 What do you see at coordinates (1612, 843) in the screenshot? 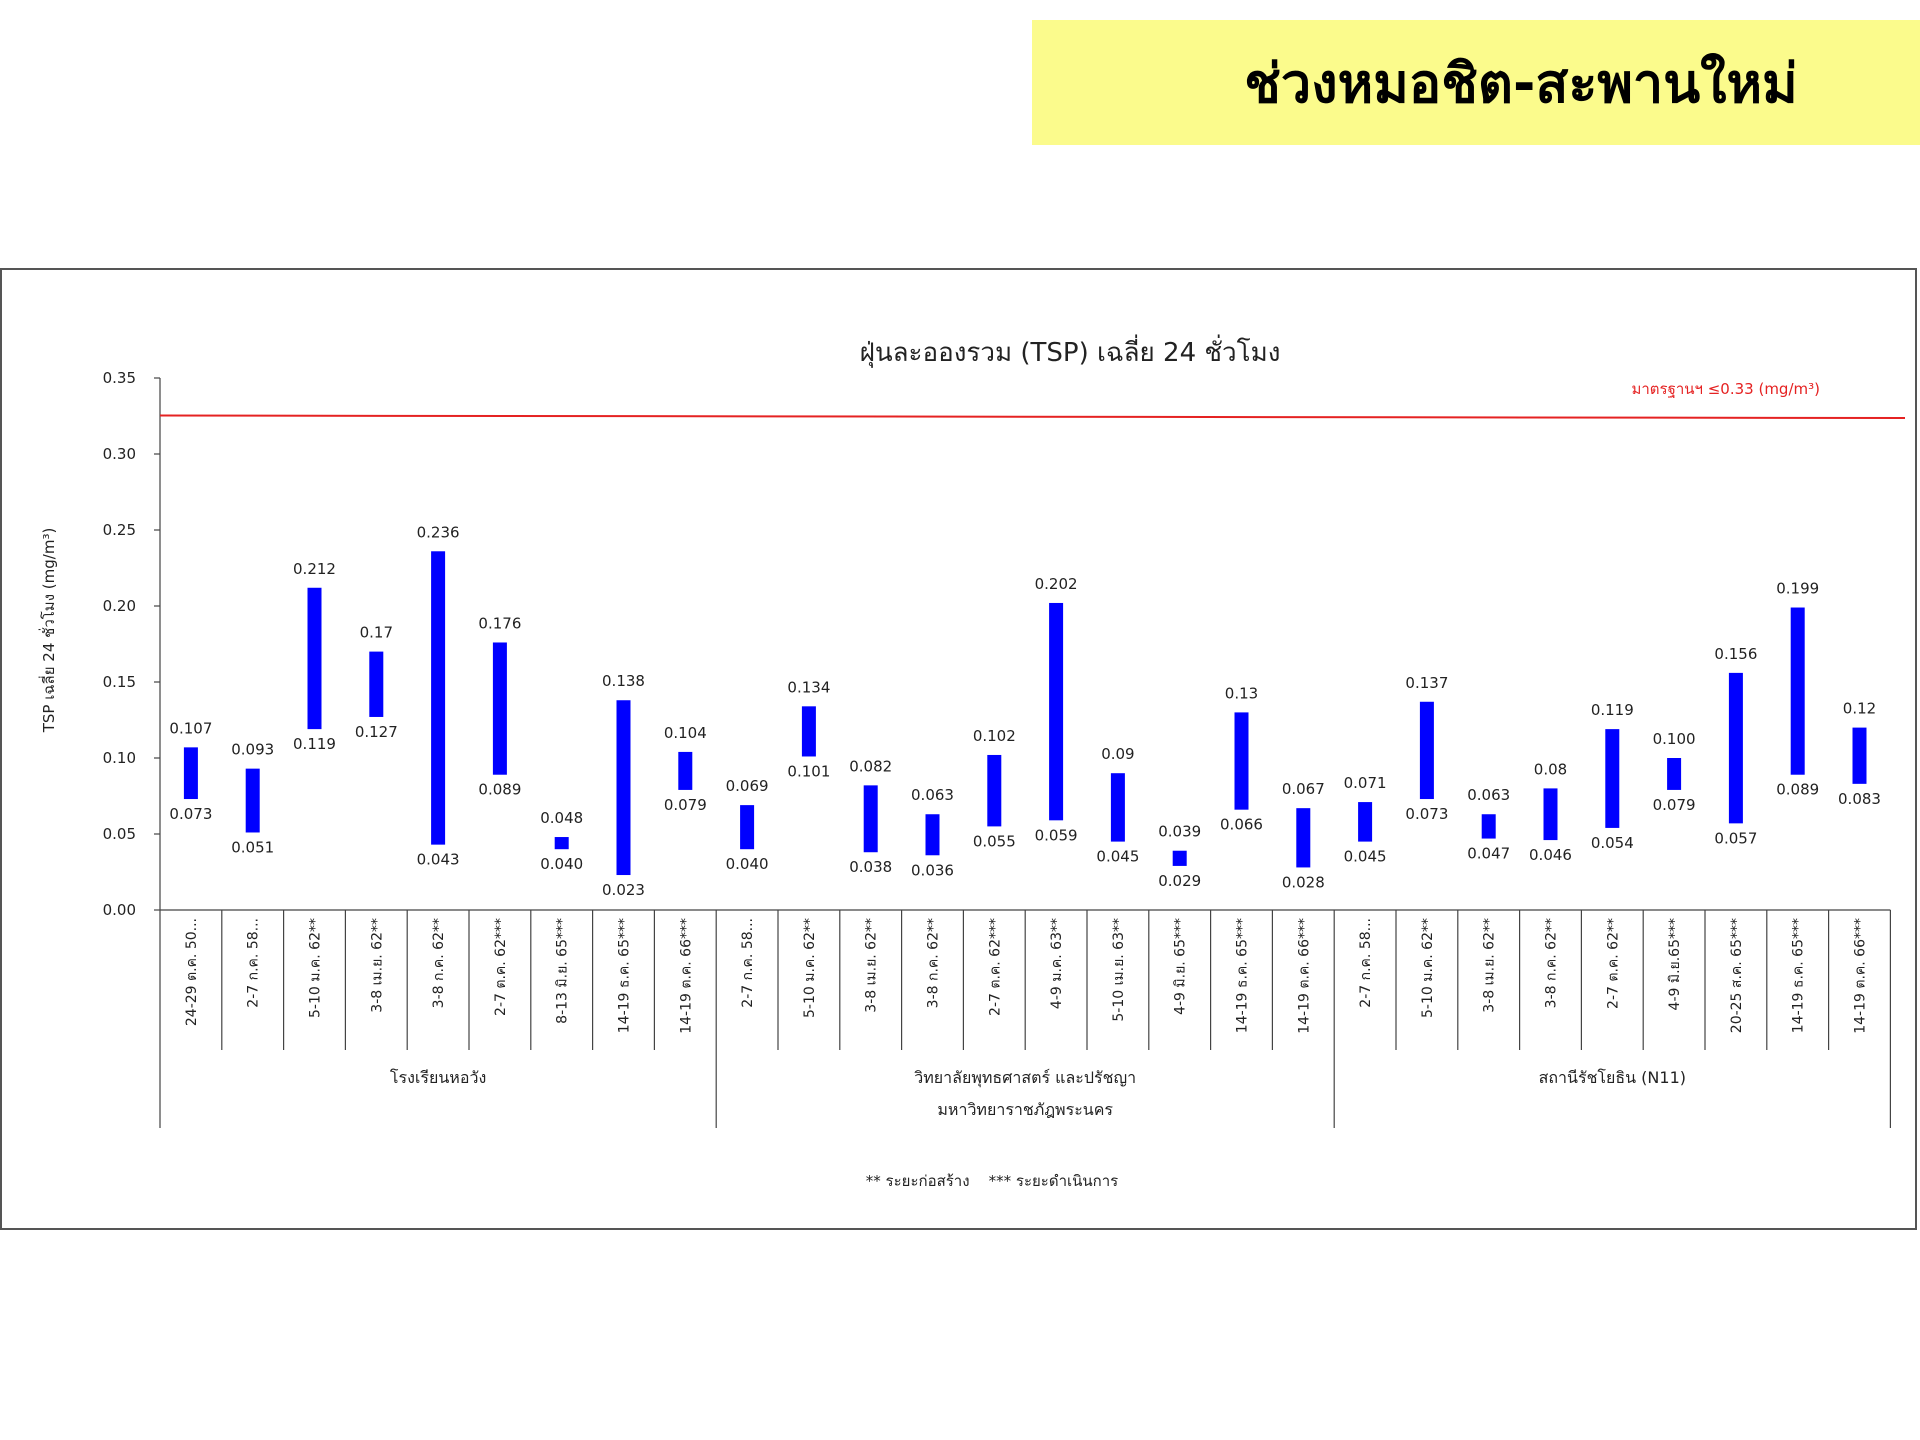
I see `min-value-label: 0.054` at bounding box center [1612, 843].